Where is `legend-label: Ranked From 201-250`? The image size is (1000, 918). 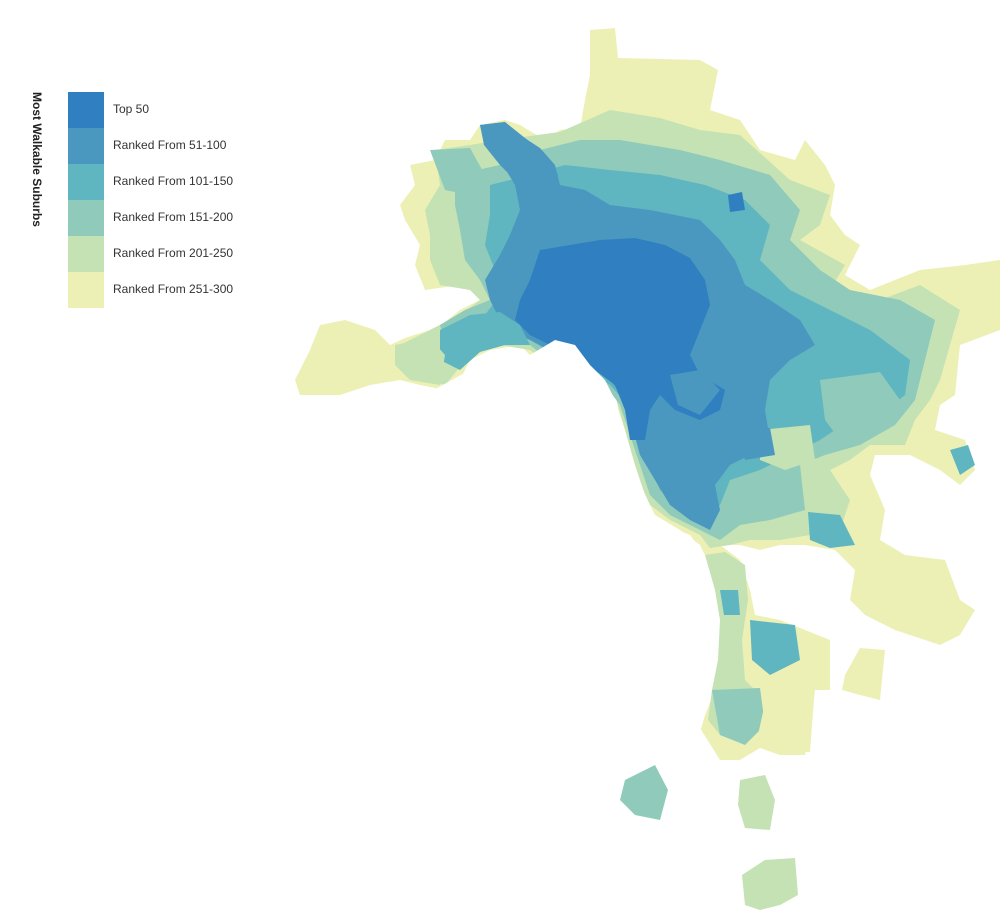
legend-label: Ranked From 201-250 is located at coordinates (173, 253).